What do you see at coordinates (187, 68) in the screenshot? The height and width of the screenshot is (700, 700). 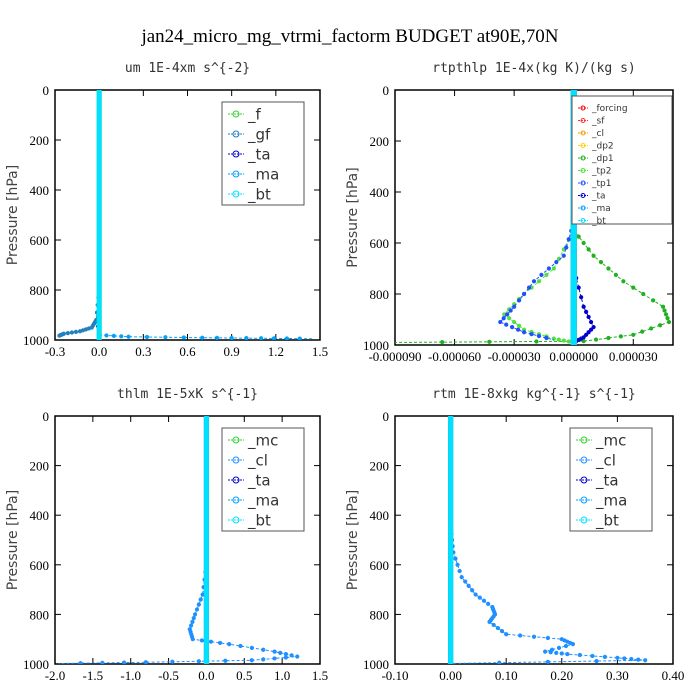 I see `panel-title: um 1E-4xm s^{-2}` at bounding box center [187, 68].